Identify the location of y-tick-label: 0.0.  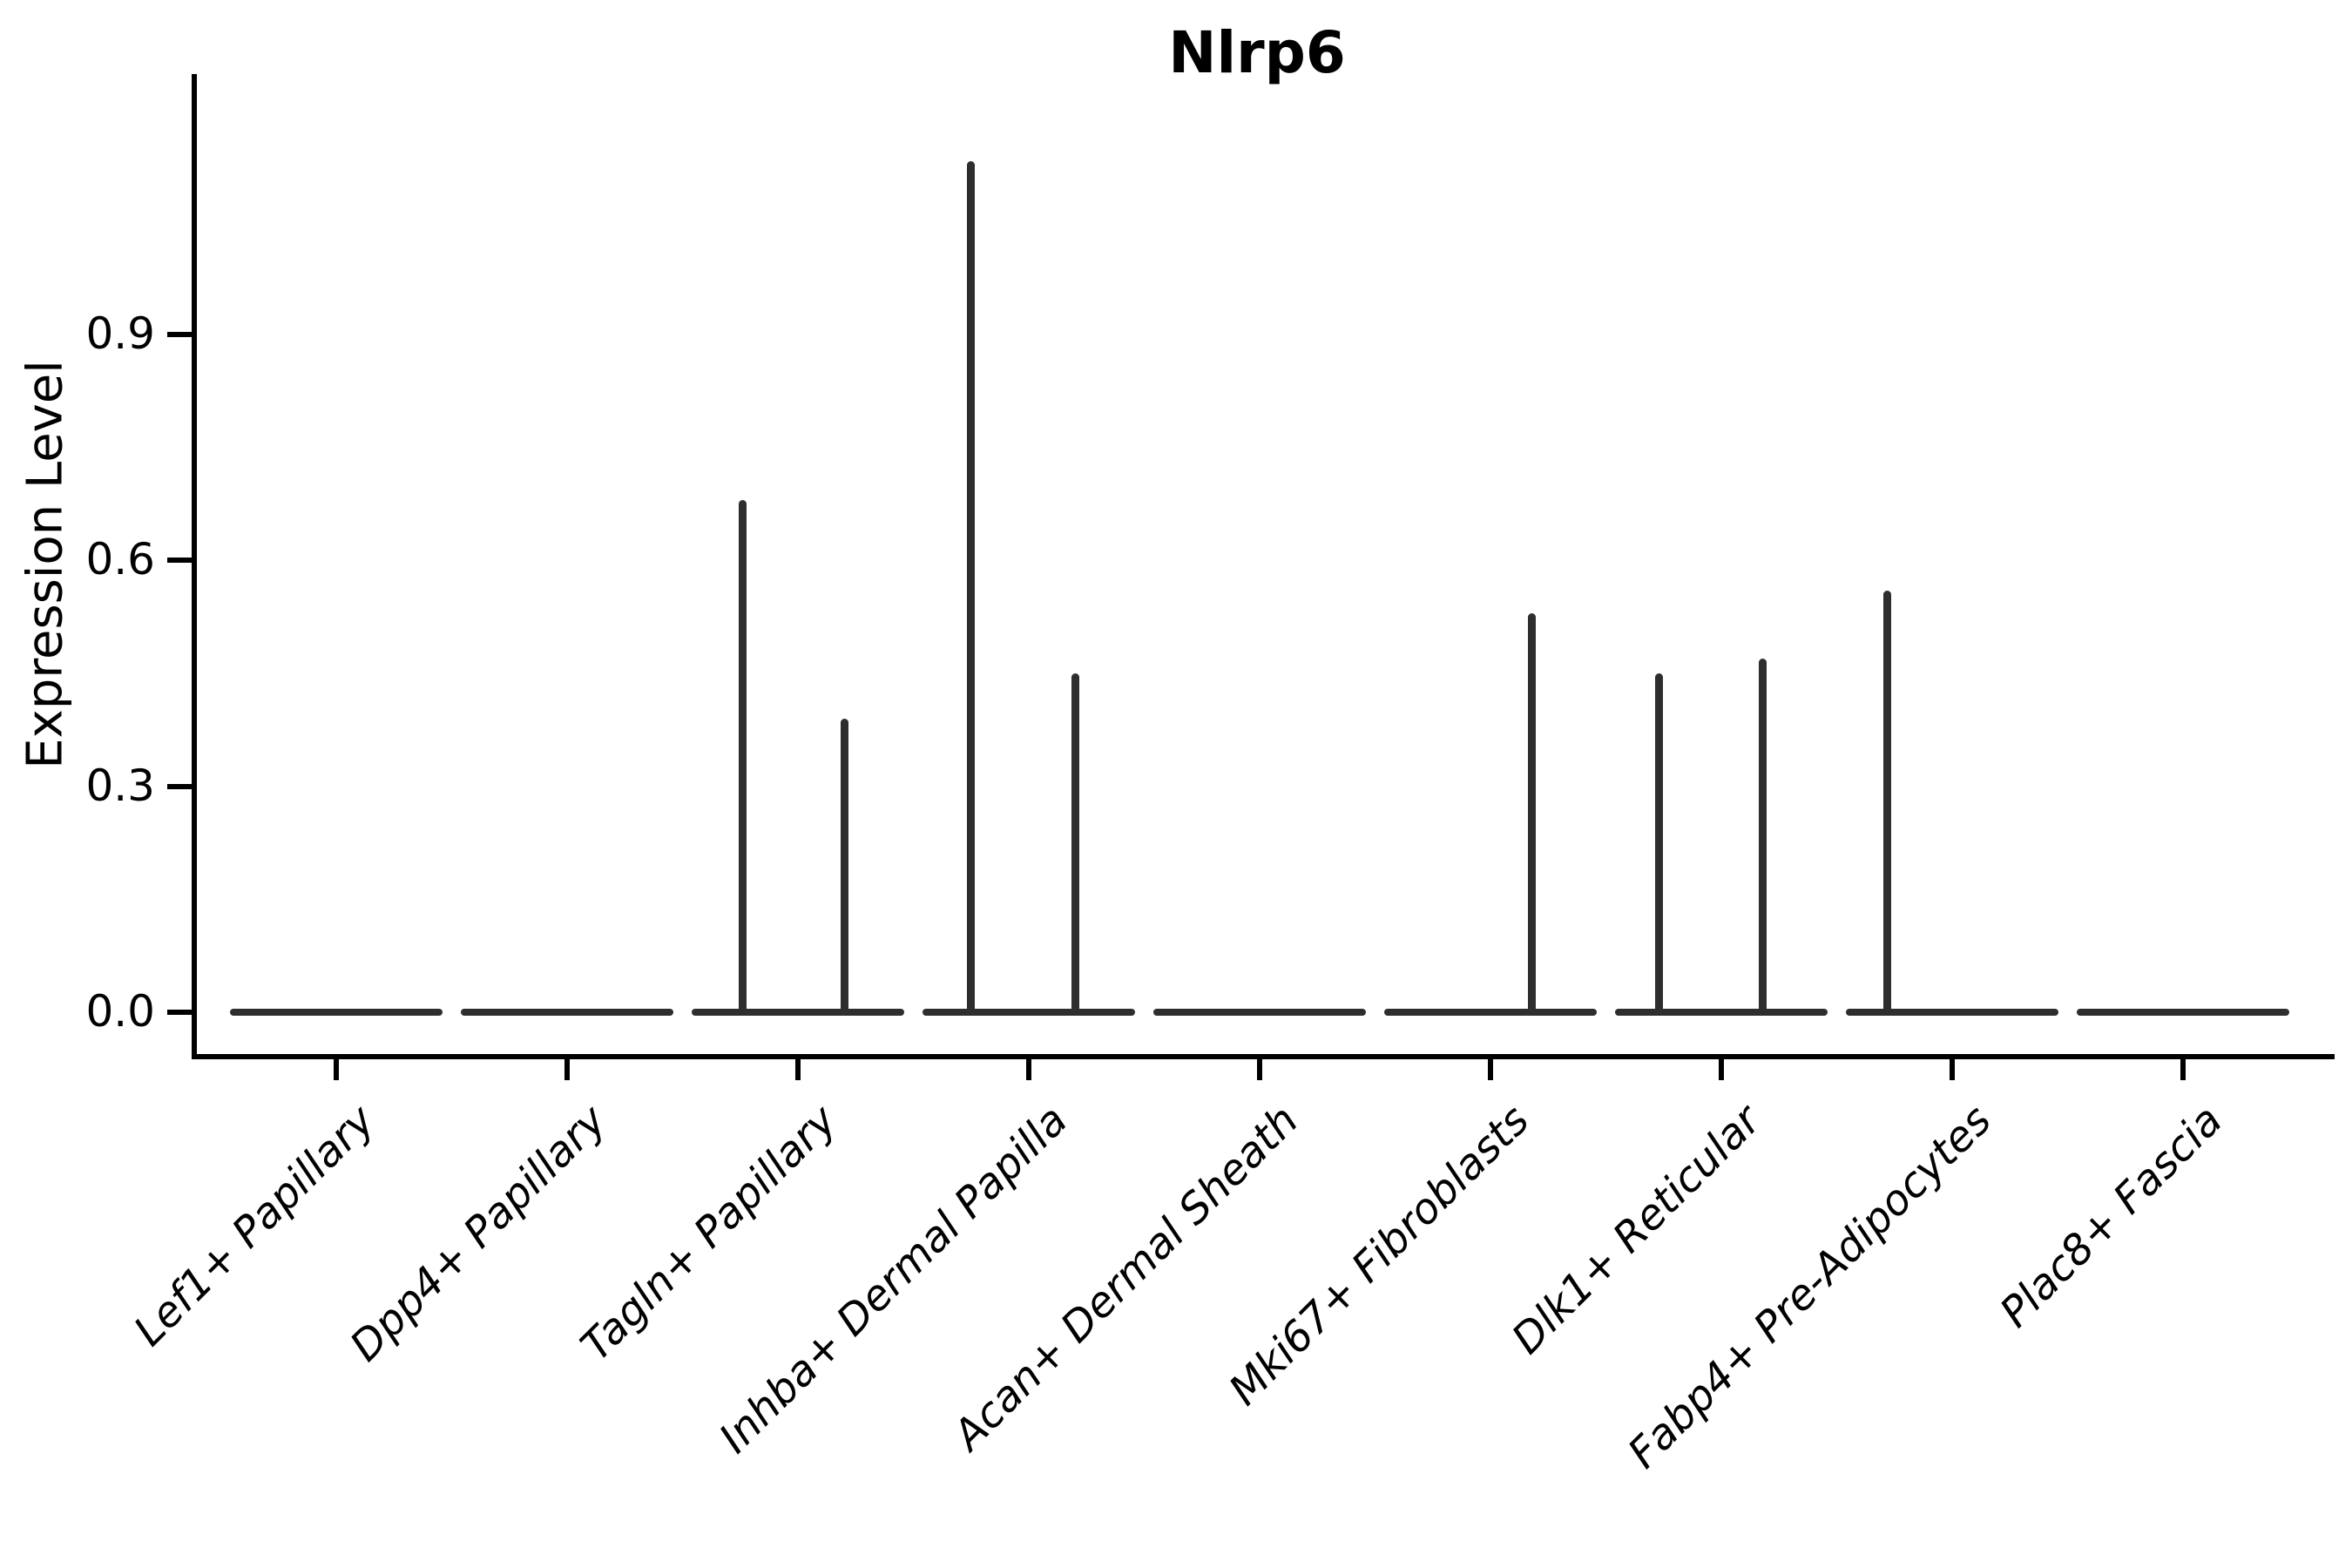
(120, 1011).